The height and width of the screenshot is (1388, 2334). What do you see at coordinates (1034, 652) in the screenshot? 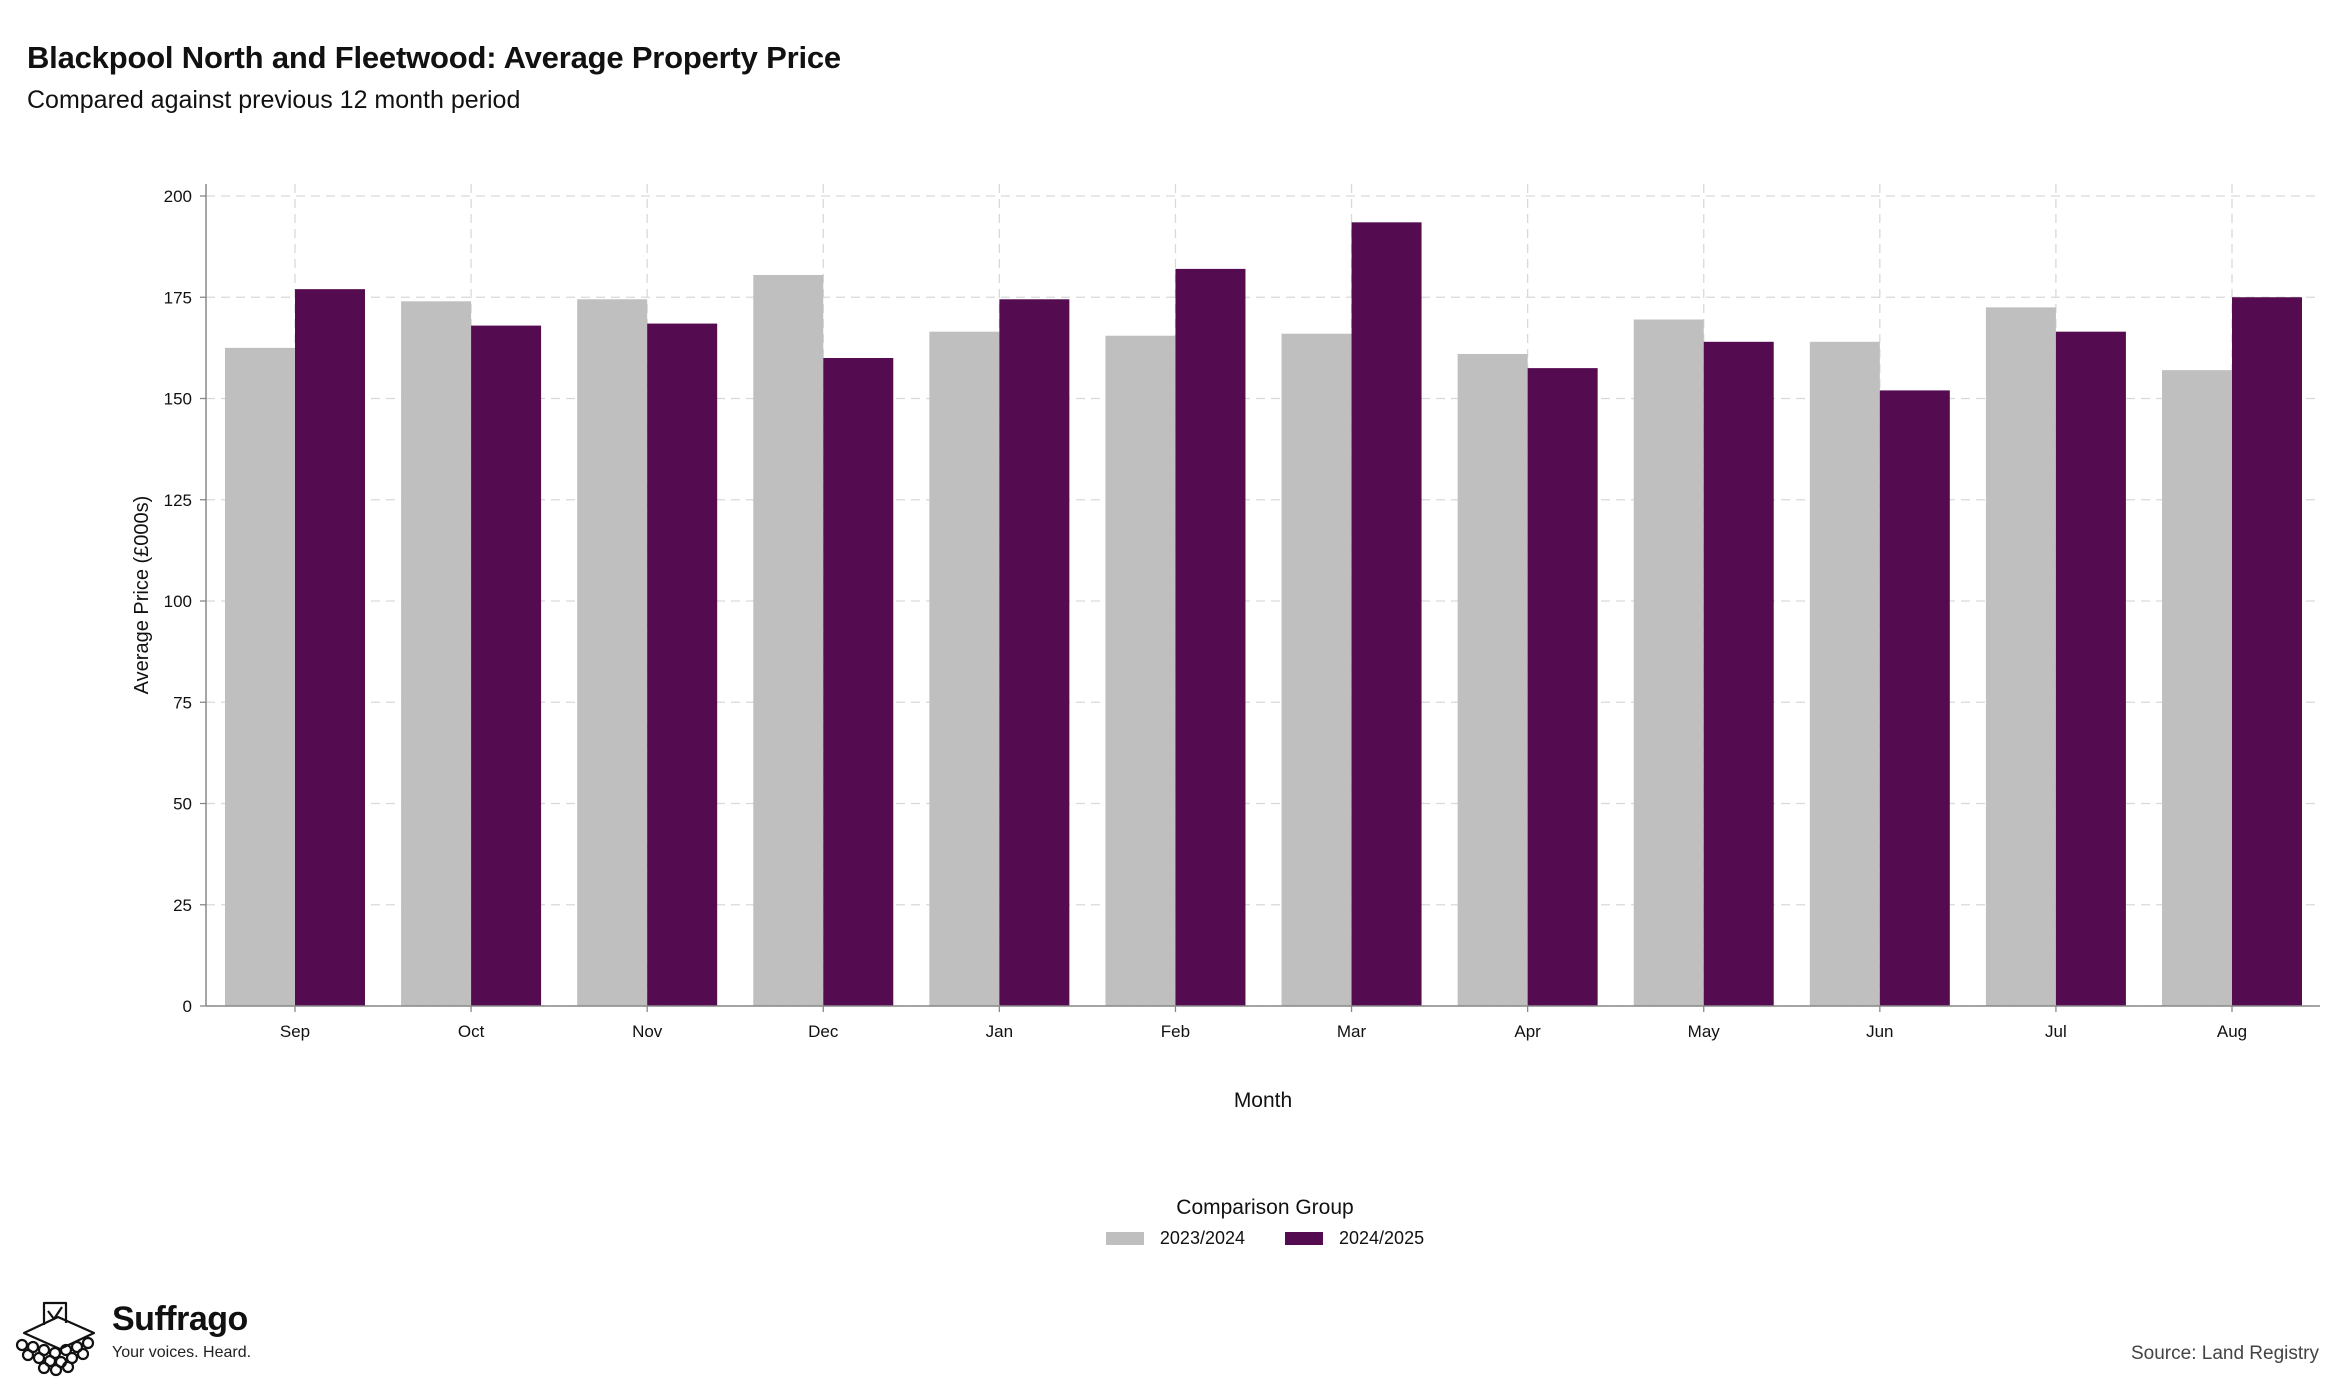
I see `bar-2024-2025-jan` at bounding box center [1034, 652].